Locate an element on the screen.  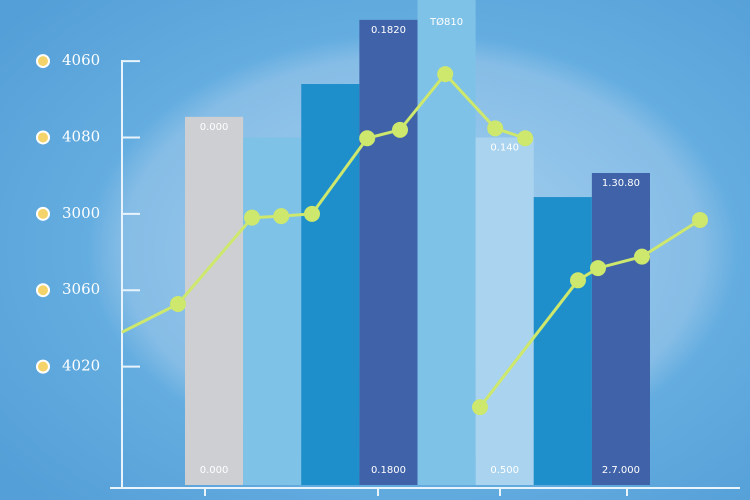
y-tick-label: 4020 is located at coordinates (81, 366).